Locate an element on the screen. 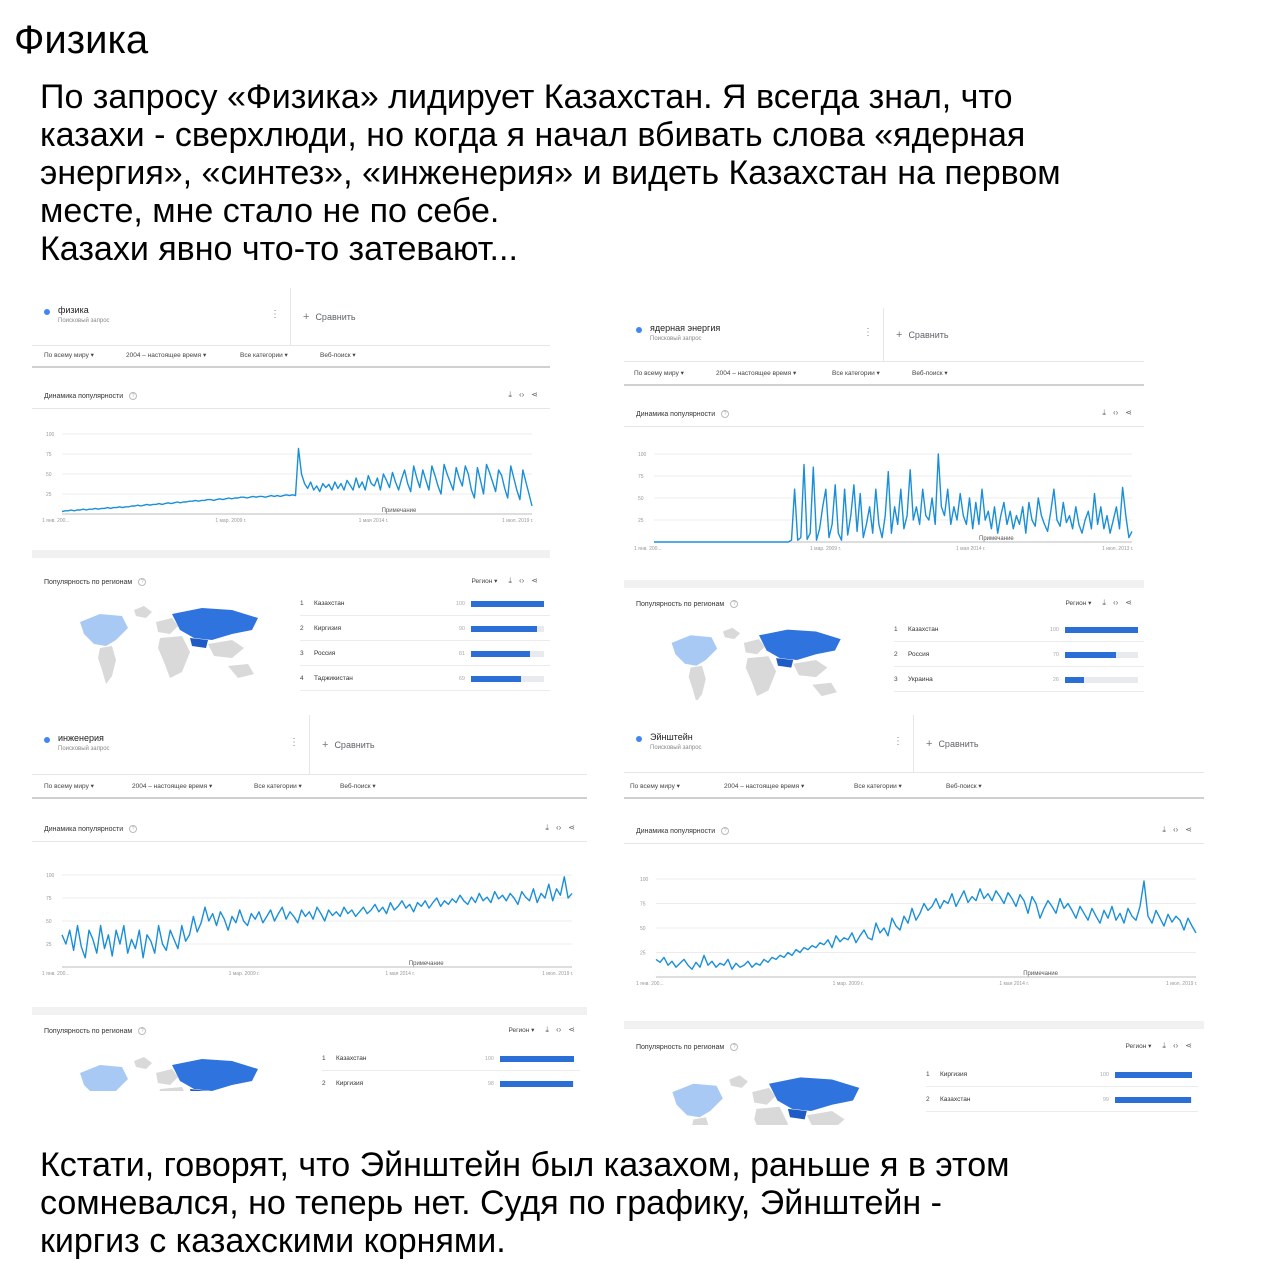  search-term-box: инженерия Поисковый запрос ⋮ is located at coordinates (171, 744).